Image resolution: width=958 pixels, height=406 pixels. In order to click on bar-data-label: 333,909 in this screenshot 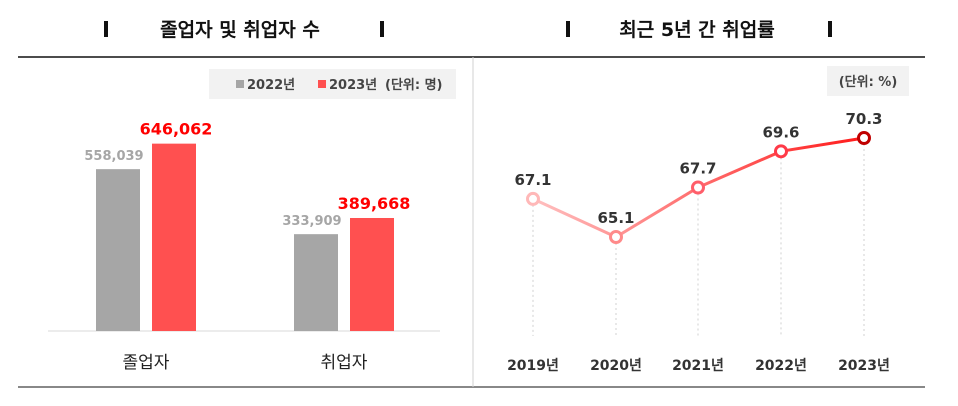, I will do `click(311, 221)`.